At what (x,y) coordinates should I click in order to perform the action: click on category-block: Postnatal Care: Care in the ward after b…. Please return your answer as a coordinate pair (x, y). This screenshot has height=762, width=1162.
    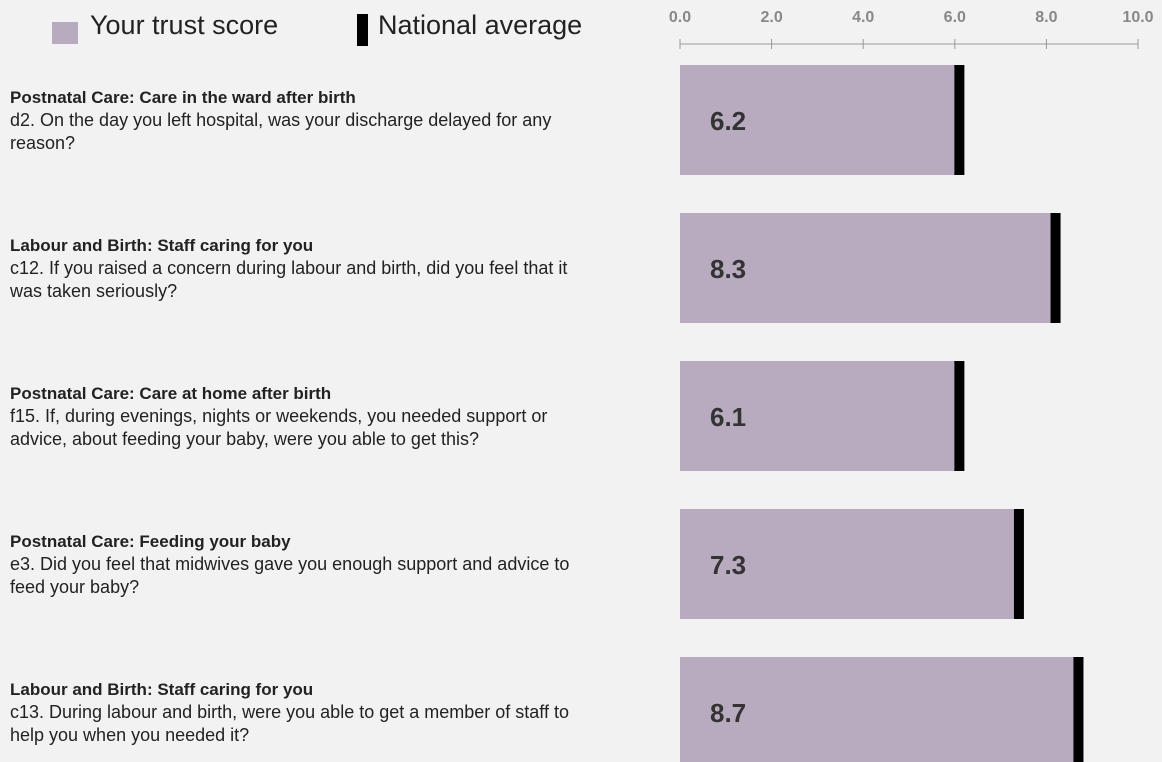
    Looking at the image, I should click on (305, 120).